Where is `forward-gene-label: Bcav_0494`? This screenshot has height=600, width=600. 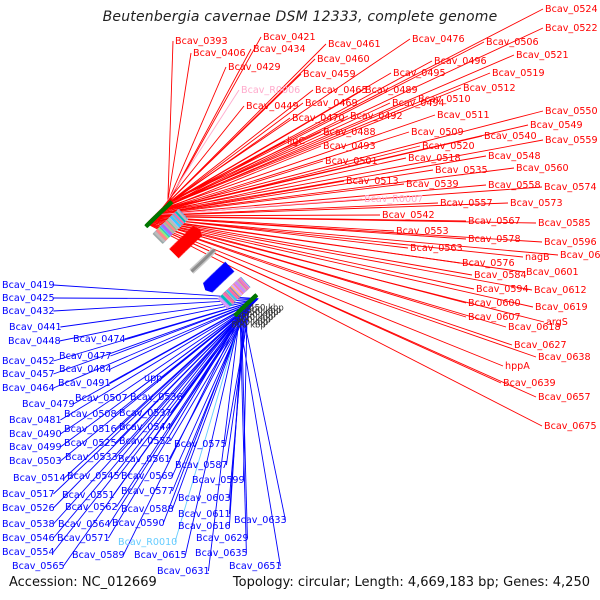
forward-gene-label: Bcav_0494 is located at coordinates (418, 103).